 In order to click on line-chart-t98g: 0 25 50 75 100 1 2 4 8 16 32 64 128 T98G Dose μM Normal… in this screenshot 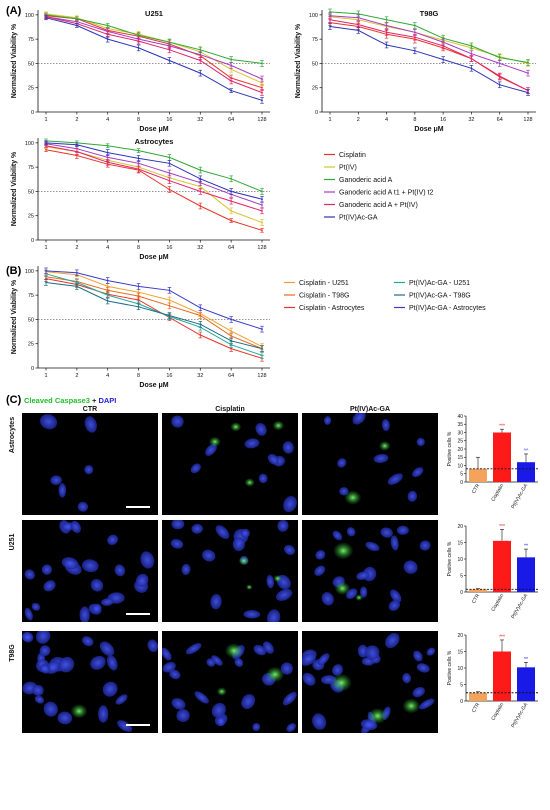, I will do `click(415, 70)`.